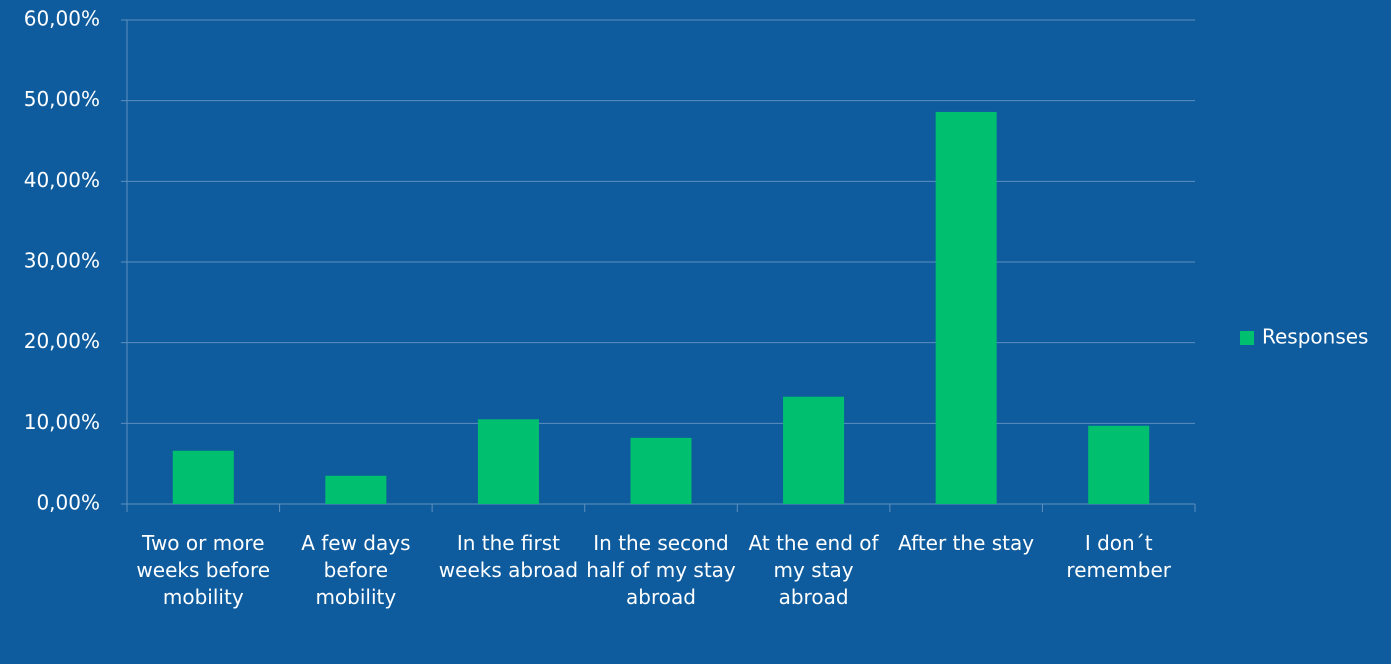  I want to click on y-tick-label: 50,00%, so click(62, 99).